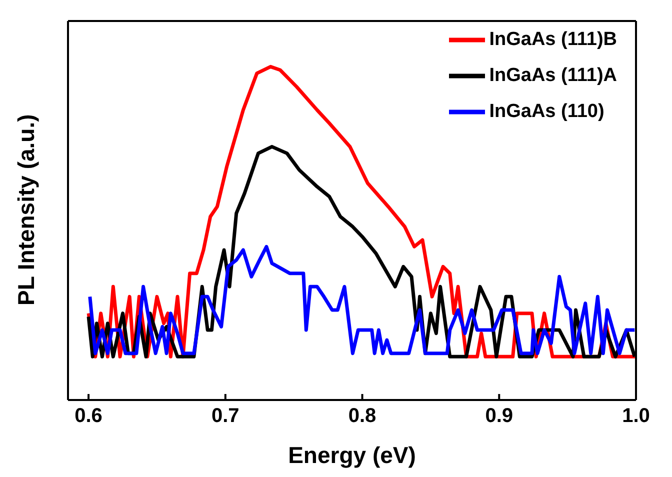 The image size is (672, 477). What do you see at coordinates (88, 416) in the screenshot?
I see `x-tick-label: 0.6` at bounding box center [88, 416].